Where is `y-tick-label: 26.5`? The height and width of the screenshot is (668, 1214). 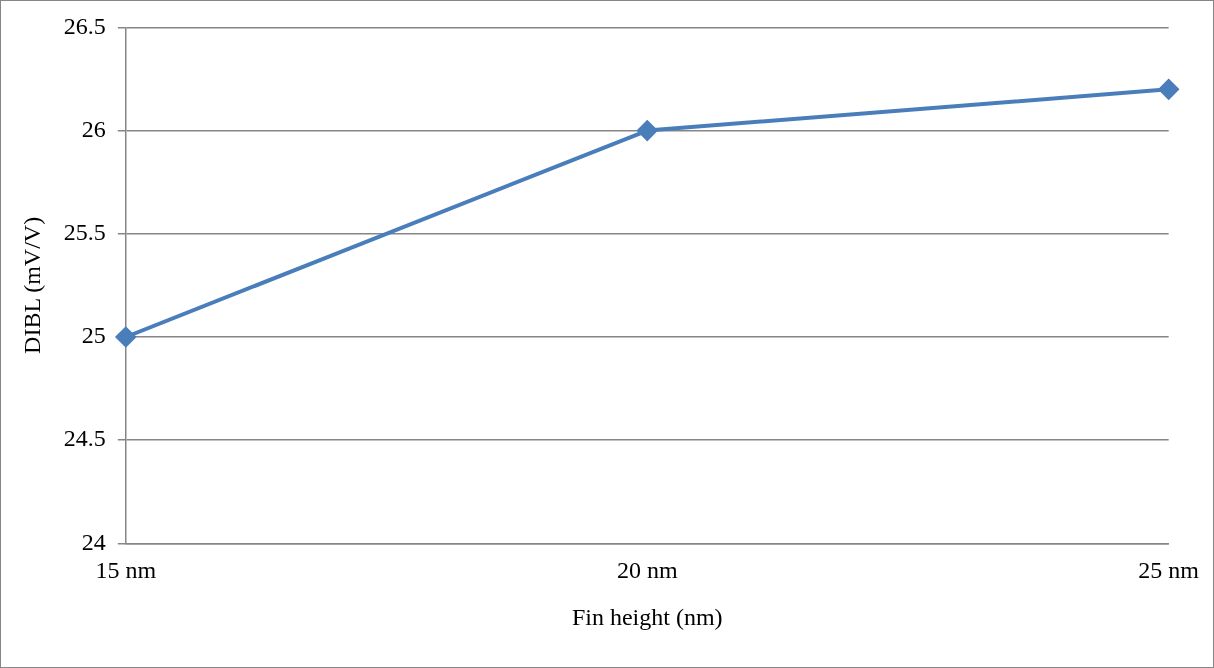 y-tick-label: 26.5 is located at coordinates (84, 25).